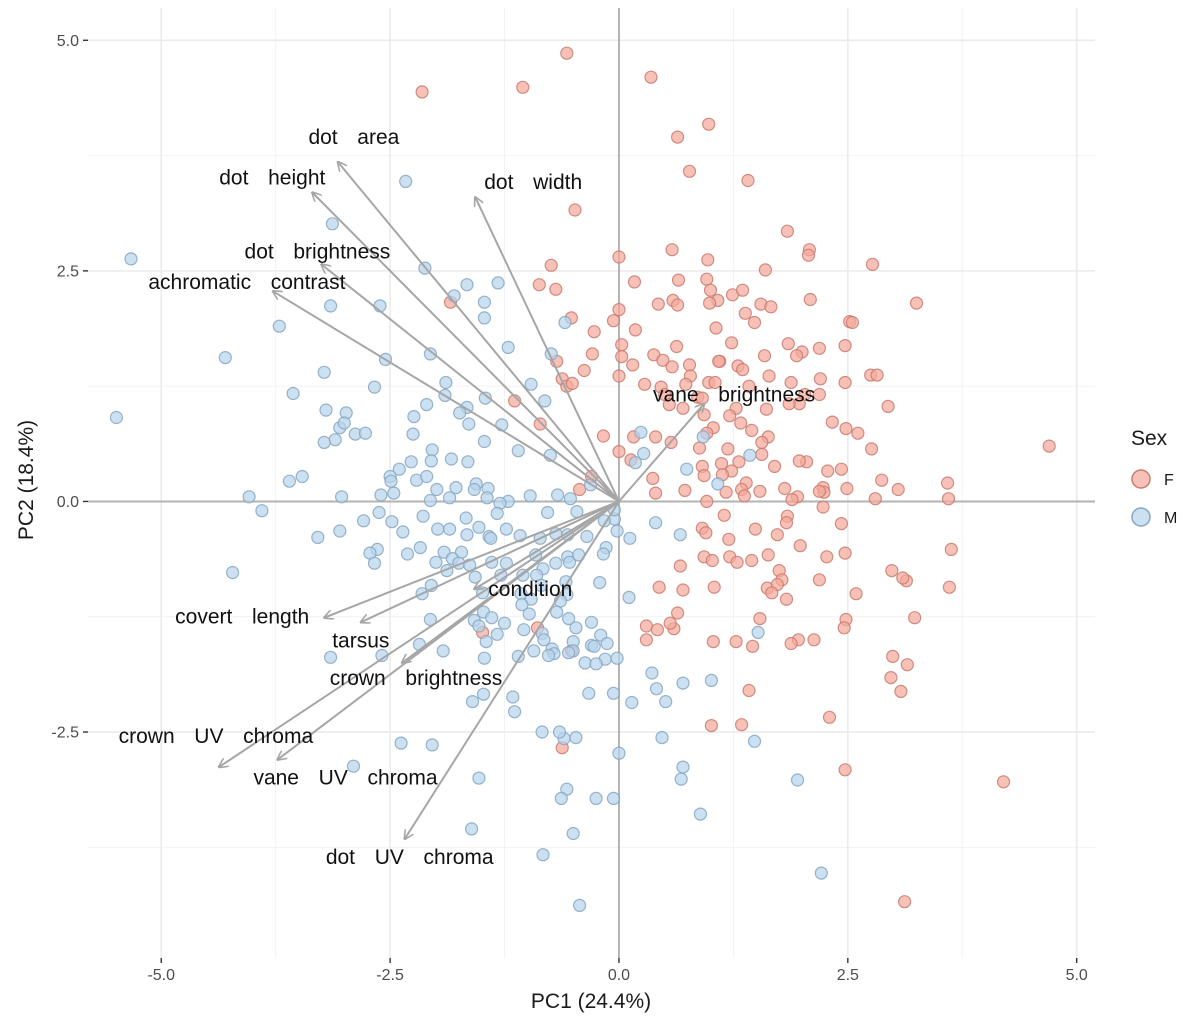 The image size is (1190, 1019). Describe the element at coordinates (26, 480) in the screenshot. I see `y-axis-title: PC2 (18.4%)` at that location.